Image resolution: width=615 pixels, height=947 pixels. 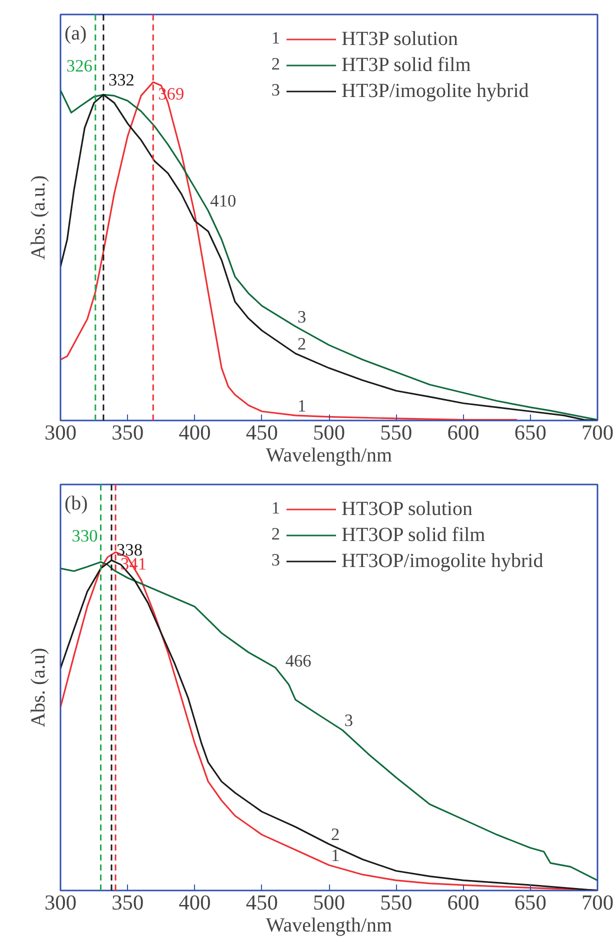 What do you see at coordinates (407, 509) in the screenshot?
I see `legend-label: HT3OP solution` at bounding box center [407, 509].